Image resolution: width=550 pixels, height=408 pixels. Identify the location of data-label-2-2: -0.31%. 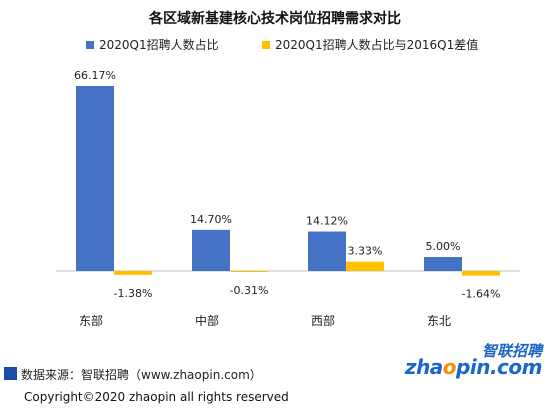
(249, 290).